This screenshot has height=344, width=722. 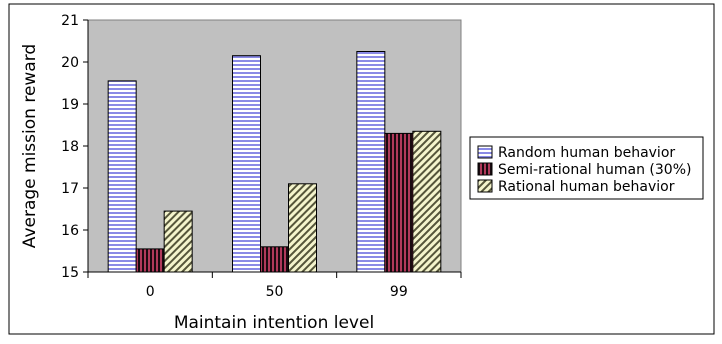 What do you see at coordinates (399, 292) in the screenshot?
I see `x-tick-label: 99` at bounding box center [399, 292].